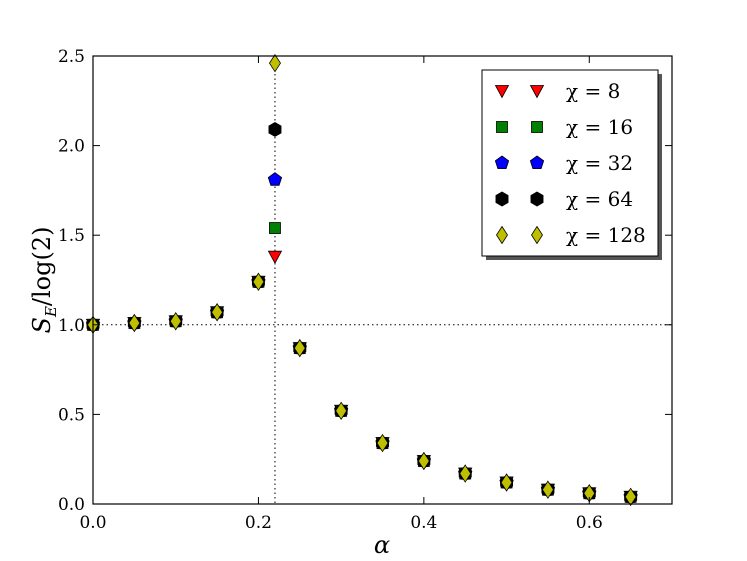  I want to click on legend-label: χ = 16, so click(599, 127).